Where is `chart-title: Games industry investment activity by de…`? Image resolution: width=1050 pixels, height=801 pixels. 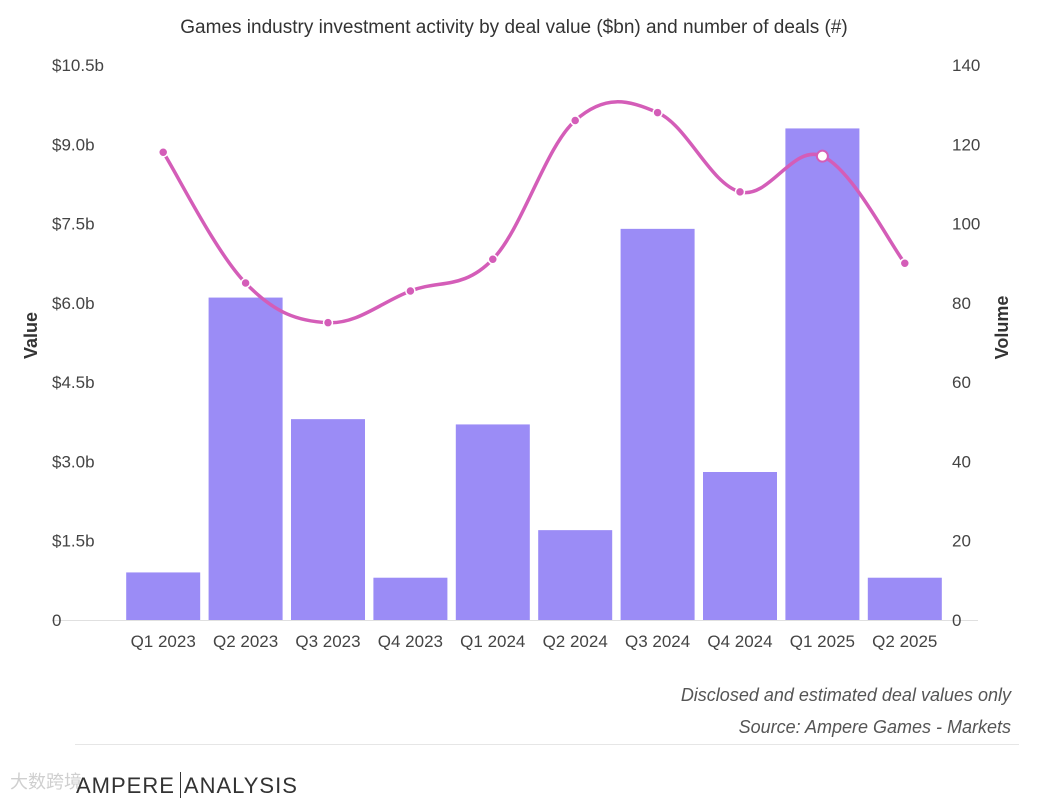 chart-title: Games industry investment activity by de… is located at coordinates (513, 27).